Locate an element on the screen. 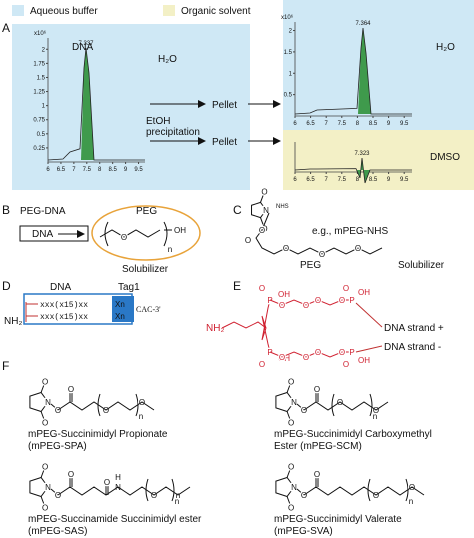 This screenshot has height=538, width=474. connector is located at coordinates (369, 315).